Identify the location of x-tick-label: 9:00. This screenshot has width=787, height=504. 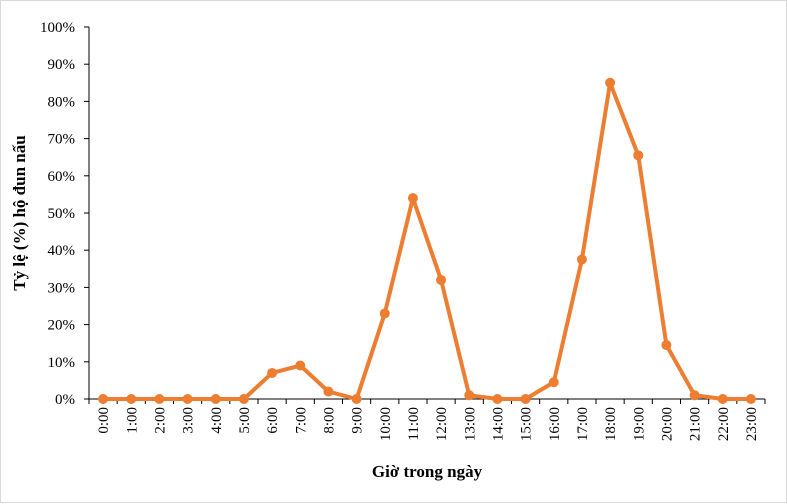
(358, 420).